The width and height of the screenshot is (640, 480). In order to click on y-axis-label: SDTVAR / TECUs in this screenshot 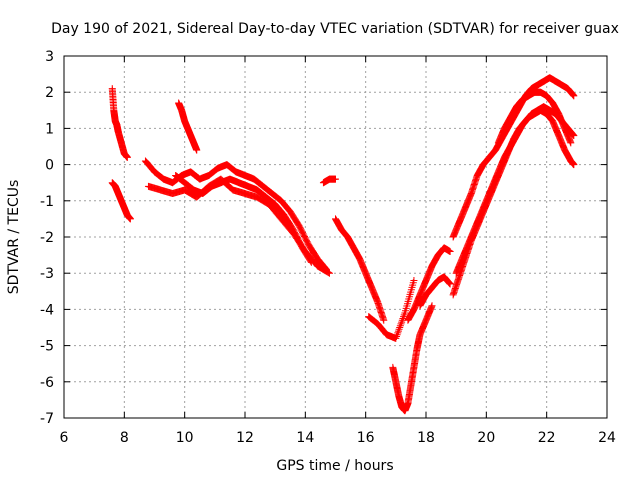, I will do `click(14, 237)`.